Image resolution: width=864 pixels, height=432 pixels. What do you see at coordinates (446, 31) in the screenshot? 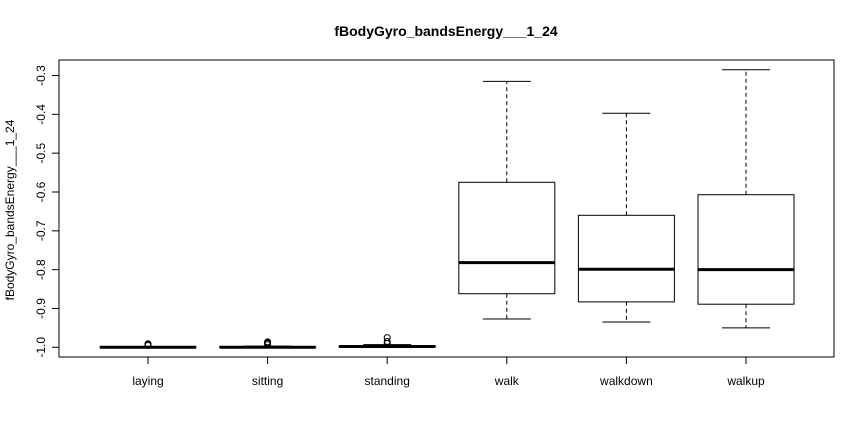
I see `chart-title: fBodyGyro_bandsEnergy___1_24` at bounding box center [446, 31].